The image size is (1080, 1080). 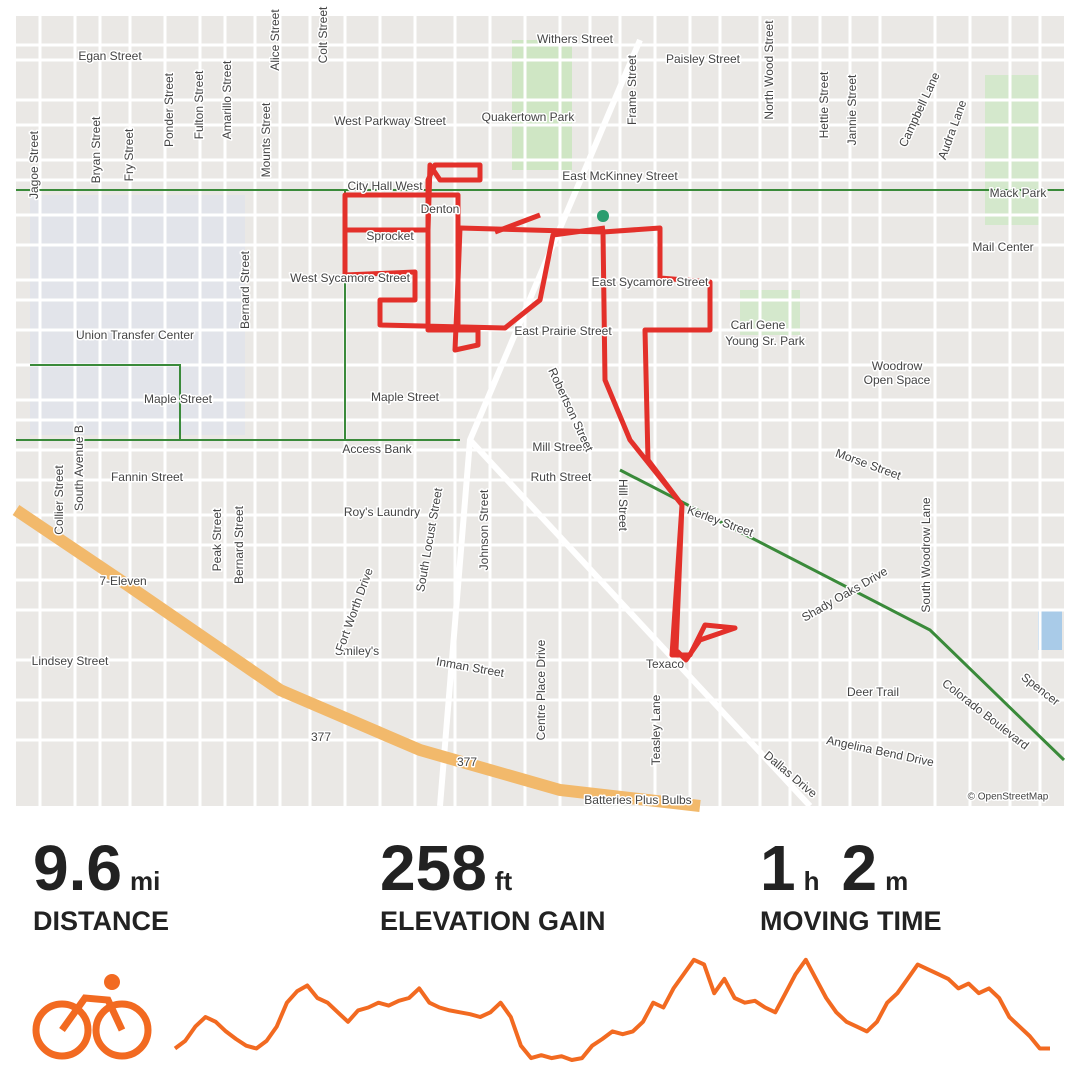 What do you see at coordinates (873, 692) in the screenshot?
I see `map-label: Deer Trail` at bounding box center [873, 692].